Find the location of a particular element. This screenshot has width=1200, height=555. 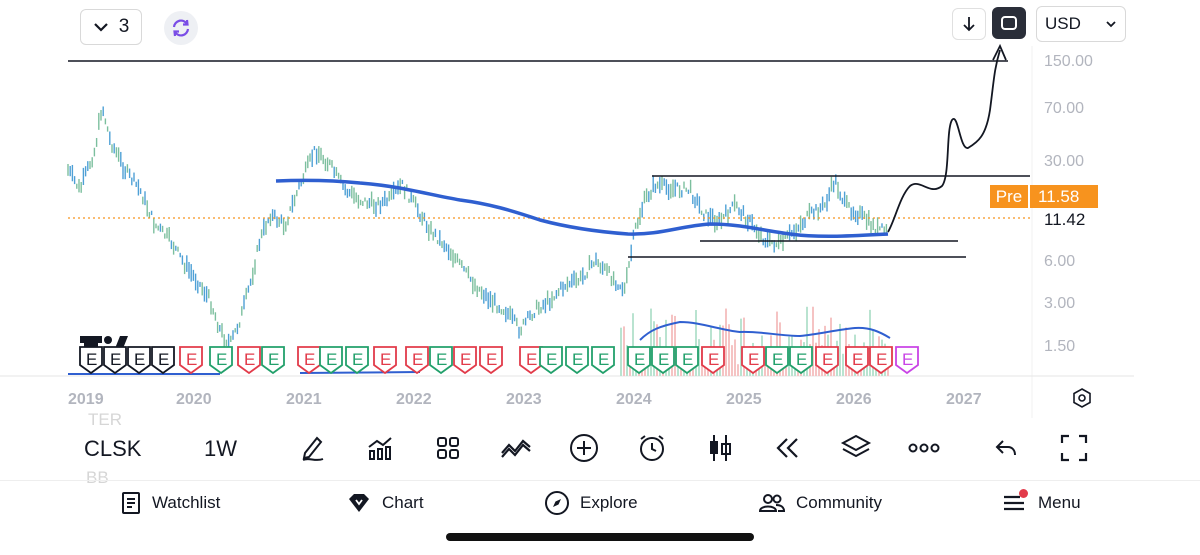

volume-baseline-mid is located at coordinates (360, 372).